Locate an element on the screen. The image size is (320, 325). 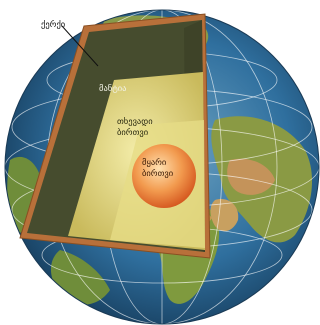
mantle-label: მანტია is located at coordinates (112, 88).